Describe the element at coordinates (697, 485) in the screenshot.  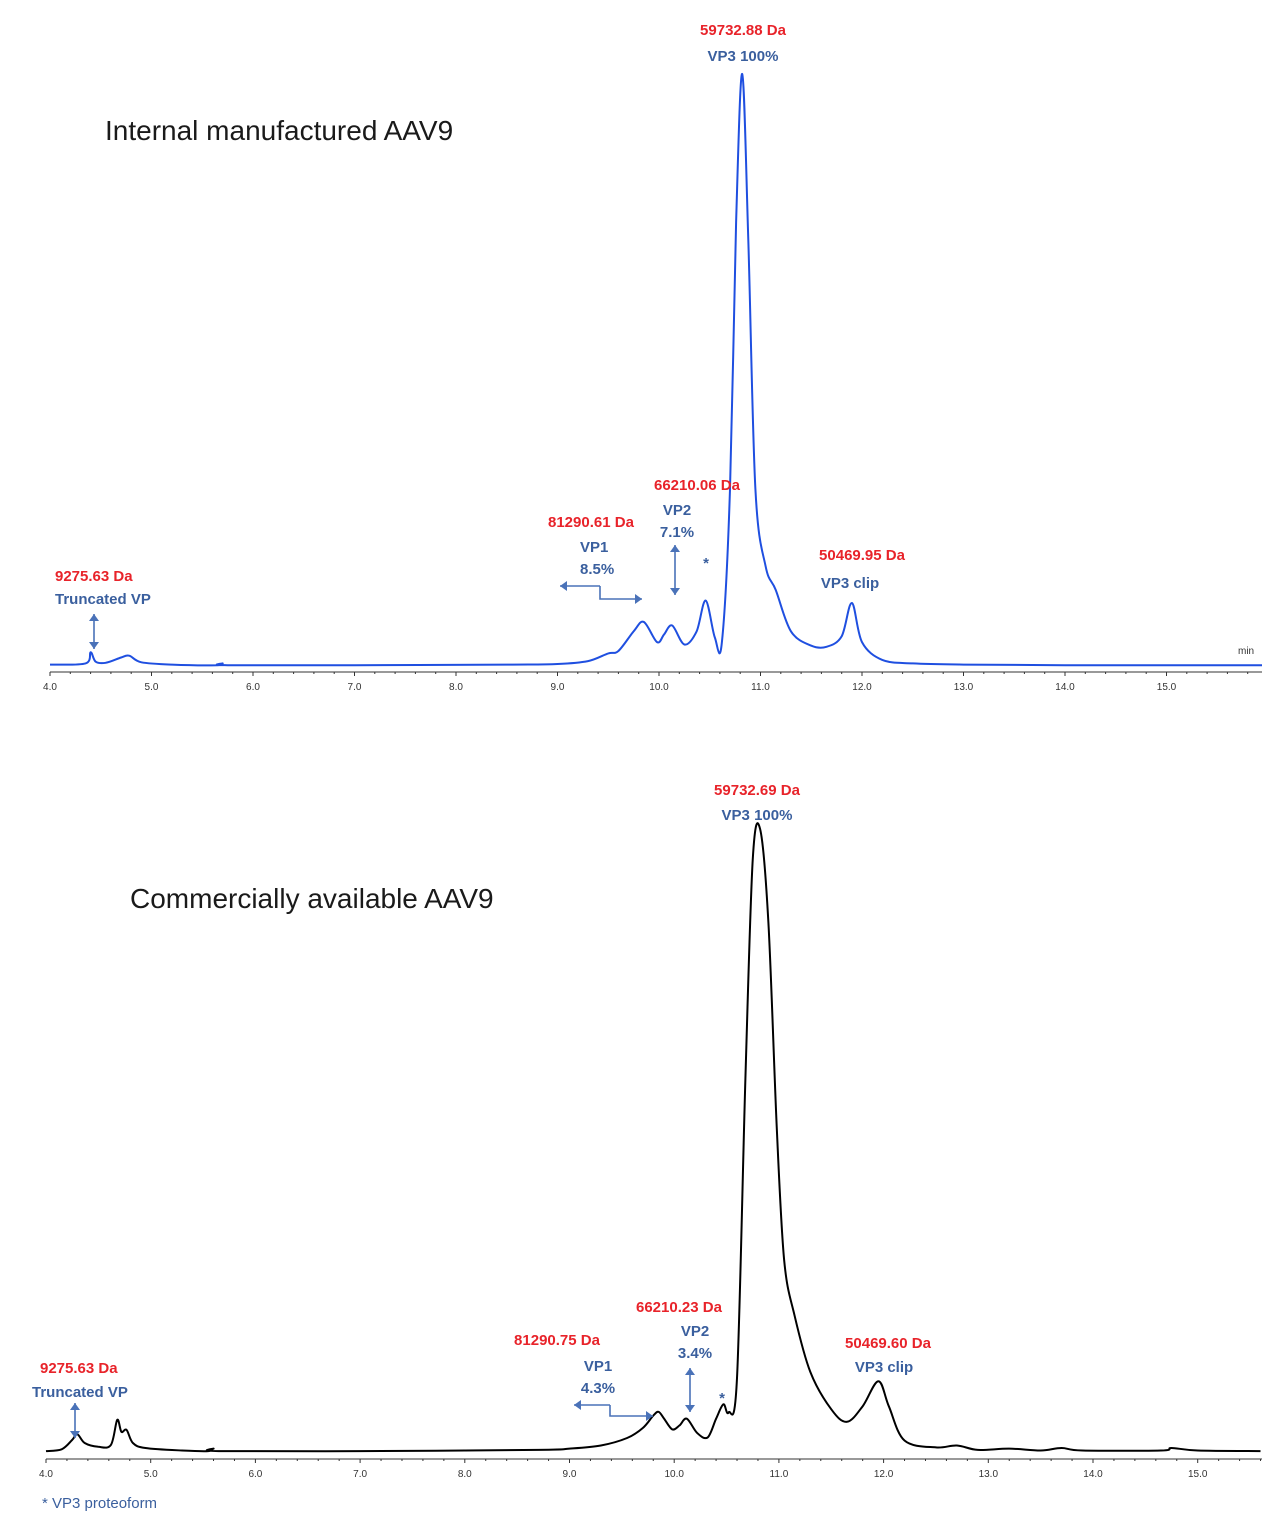
I see `mass-label: 66210.06 Da` at that location.